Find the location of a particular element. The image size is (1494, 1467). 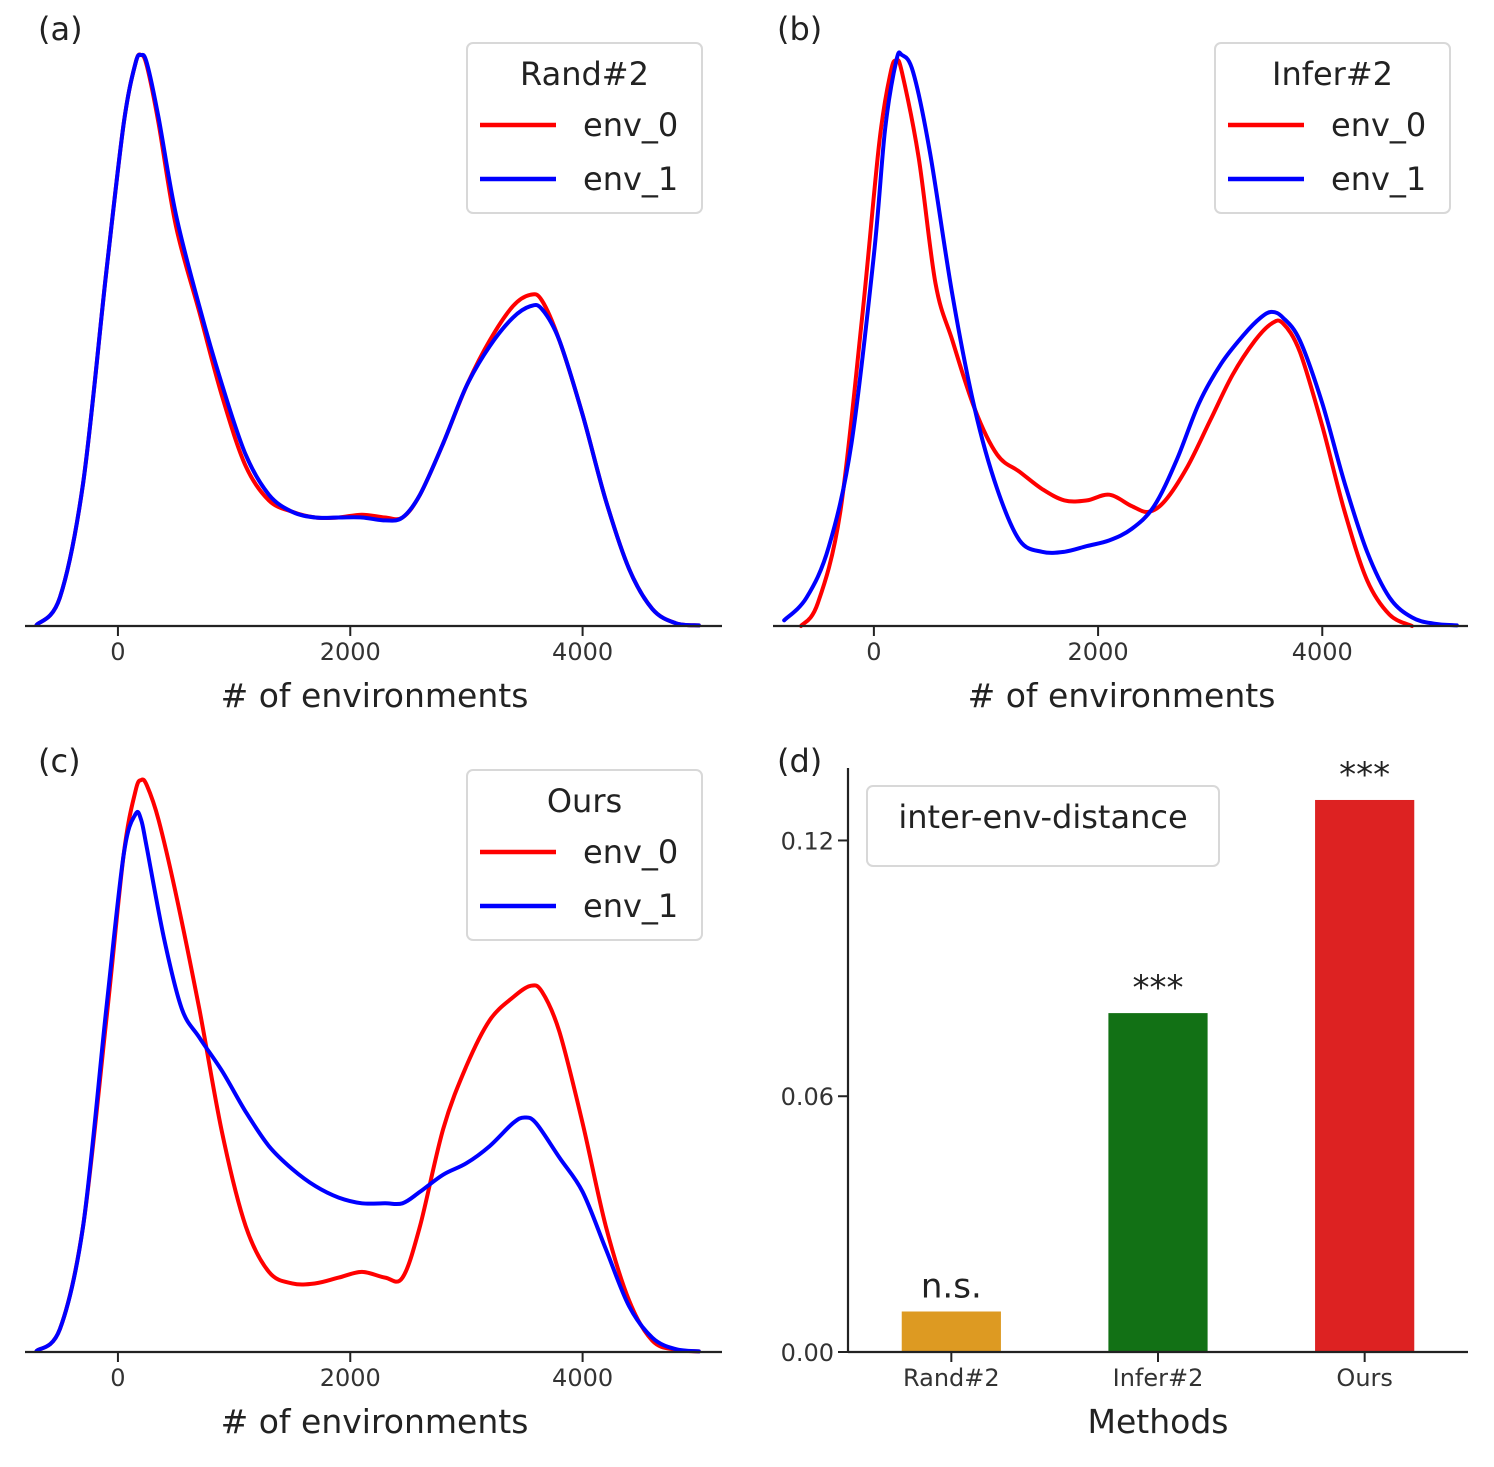

panel-label: (b) is located at coordinates (799, 29).